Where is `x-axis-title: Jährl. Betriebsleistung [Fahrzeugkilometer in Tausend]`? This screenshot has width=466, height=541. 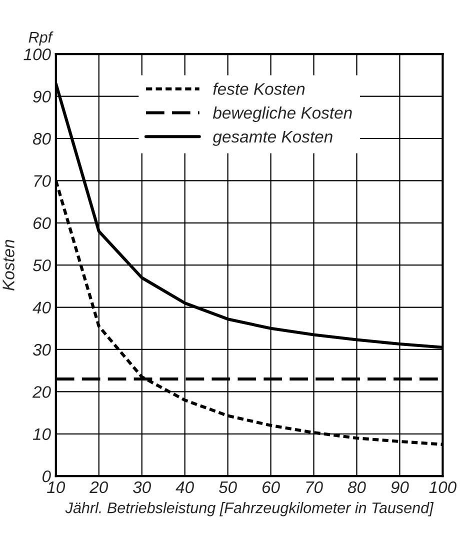 x-axis-title: Jährl. Betriebsleistung [Fahrzeugkilometer in Tausend] is located at coordinates (249, 509).